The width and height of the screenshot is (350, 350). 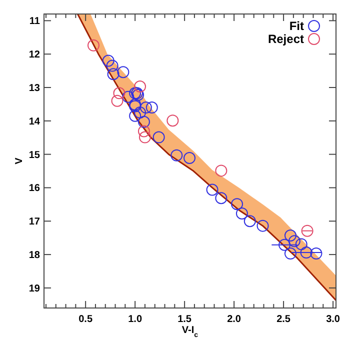 What do you see at coordinates (34, 288) in the screenshot?
I see `y-tick-label: 19` at bounding box center [34, 288].